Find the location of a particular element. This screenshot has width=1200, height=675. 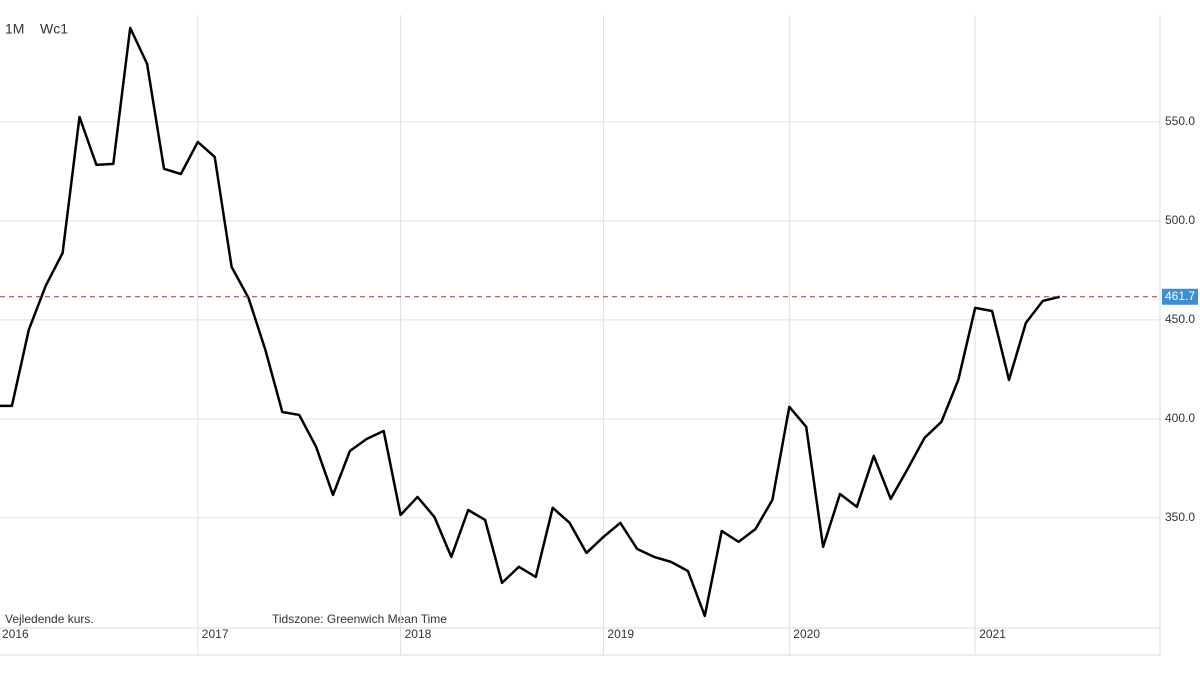

interval-label: 1M is located at coordinates (14, 29).